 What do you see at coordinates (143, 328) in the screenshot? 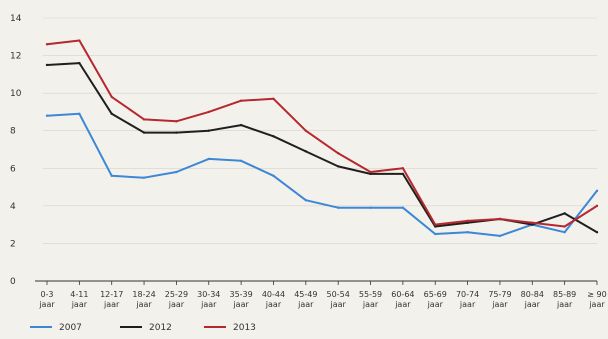
I see `legend: 2007 2012 2013` at bounding box center [143, 328].